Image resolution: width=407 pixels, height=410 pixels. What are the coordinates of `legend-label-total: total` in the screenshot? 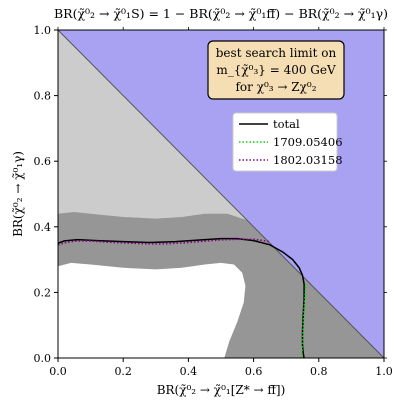 It's located at (286, 124).